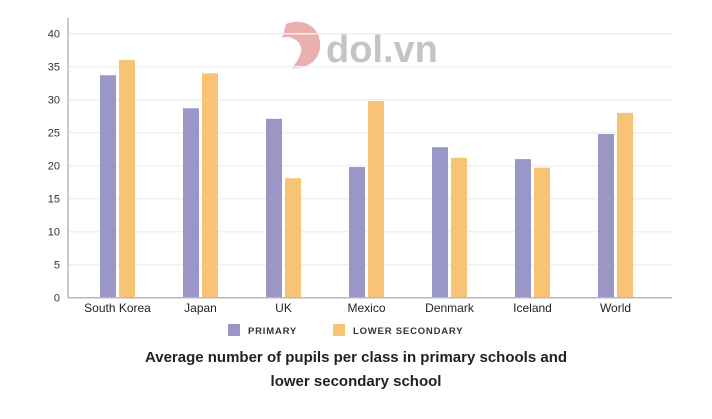  I want to click on y-tick-label: 25, so click(54, 134).